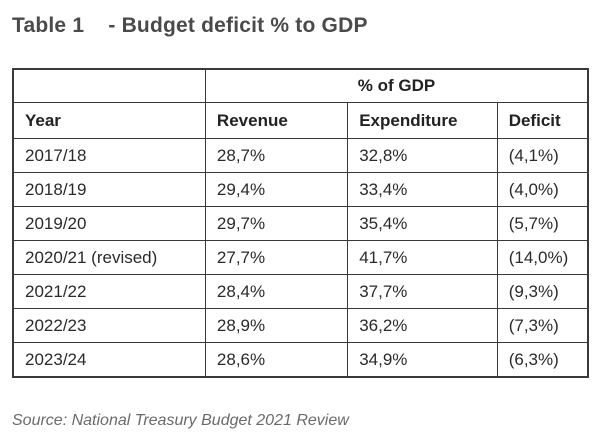  What do you see at coordinates (109, 325) in the screenshot?
I see `year-cell: 2022/23` at bounding box center [109, 325].